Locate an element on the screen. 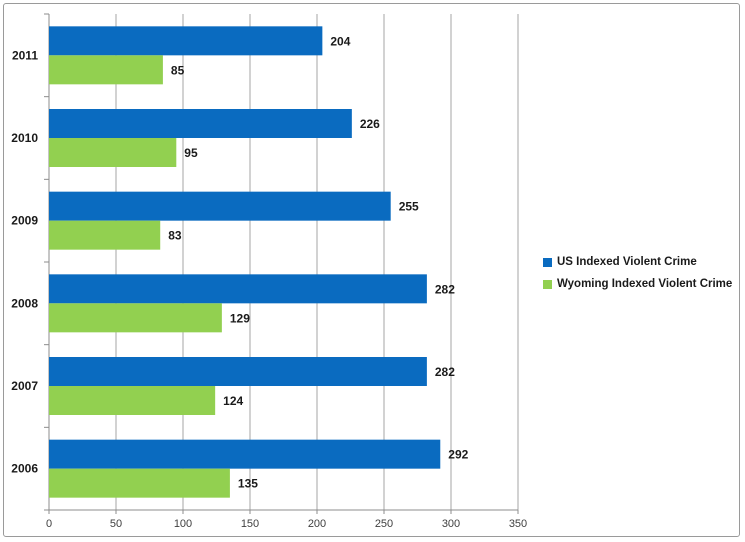 Image resolution: width=745 pixels, height=542 pixels. x-tick-label: 50 is located at coordinates (116, 524).